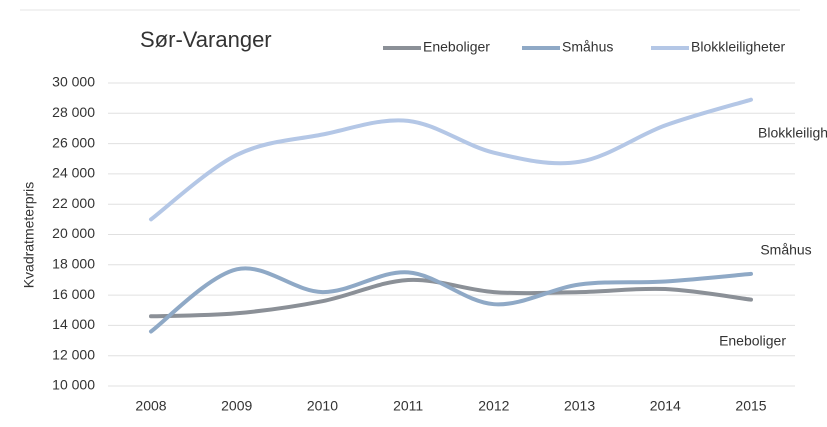 This screenshot has width=827, height=427. Describe the element at coordinates (73, 294) in the screenshot. I see `y-tick-label: 16 000` at that location.